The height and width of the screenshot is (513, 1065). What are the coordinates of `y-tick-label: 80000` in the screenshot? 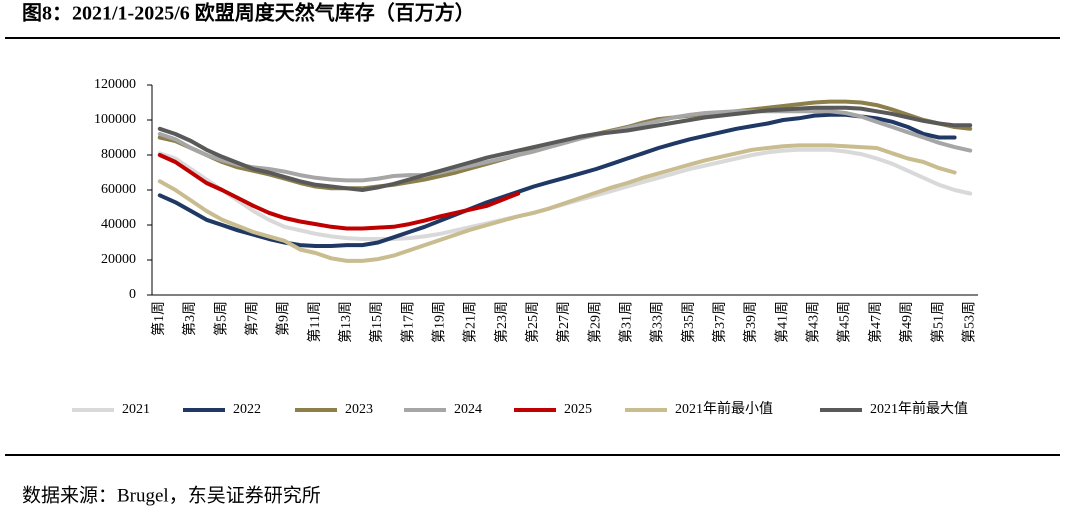 It's located at (118, 154).